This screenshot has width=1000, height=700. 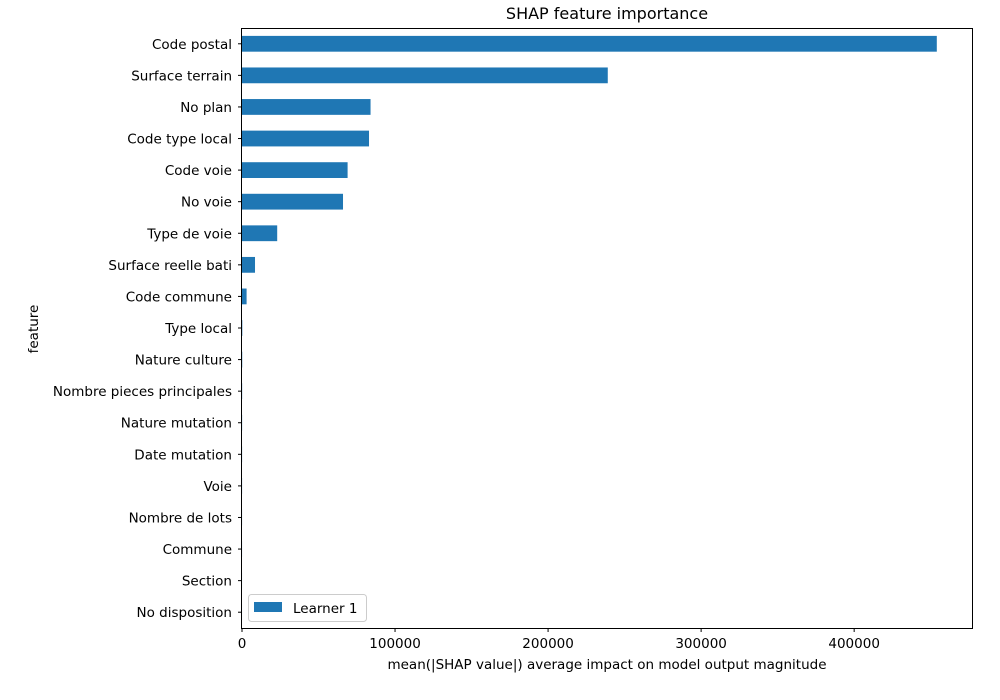 What do you see at coordinates (217, 487) in the screenshot?
I see `y-tick-label: Voie` at bounding box center [217, 487].